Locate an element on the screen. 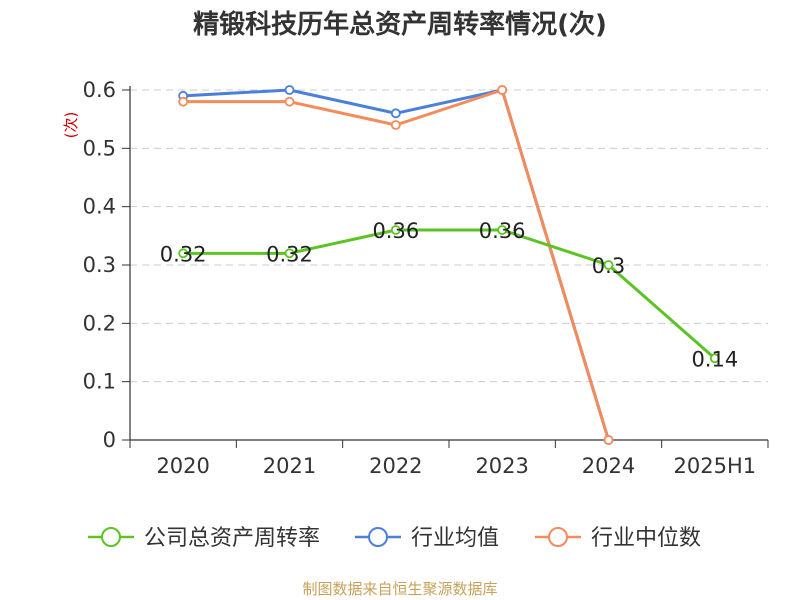 The width and height of the screenshot is (800, 600). chart-title: 精锻科技历年总资产周转率情况(次) is located at coordinates (400, 25).